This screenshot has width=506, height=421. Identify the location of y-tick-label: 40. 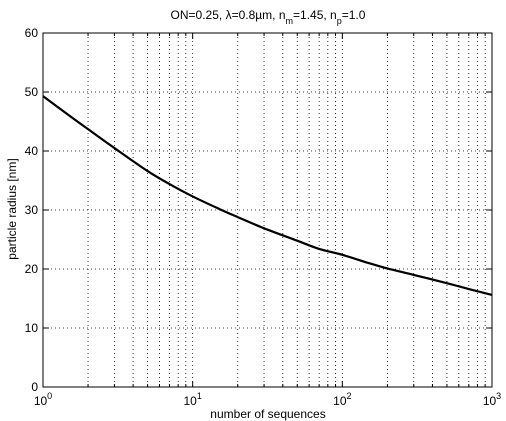
(32, 151).